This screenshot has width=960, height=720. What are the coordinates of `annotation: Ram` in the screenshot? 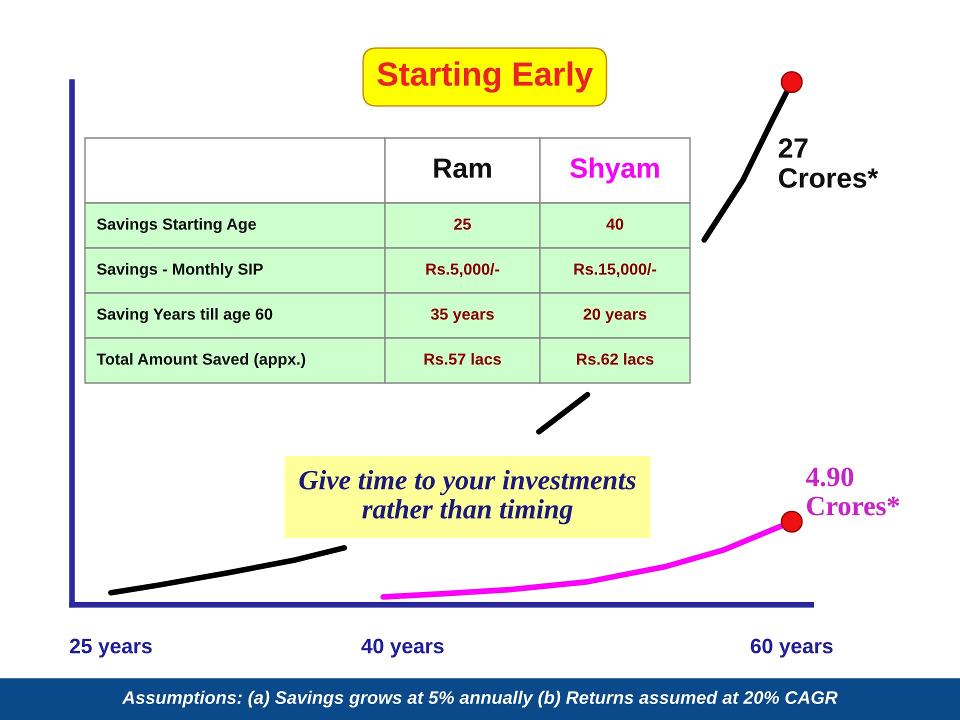 It's located at (462, 168).